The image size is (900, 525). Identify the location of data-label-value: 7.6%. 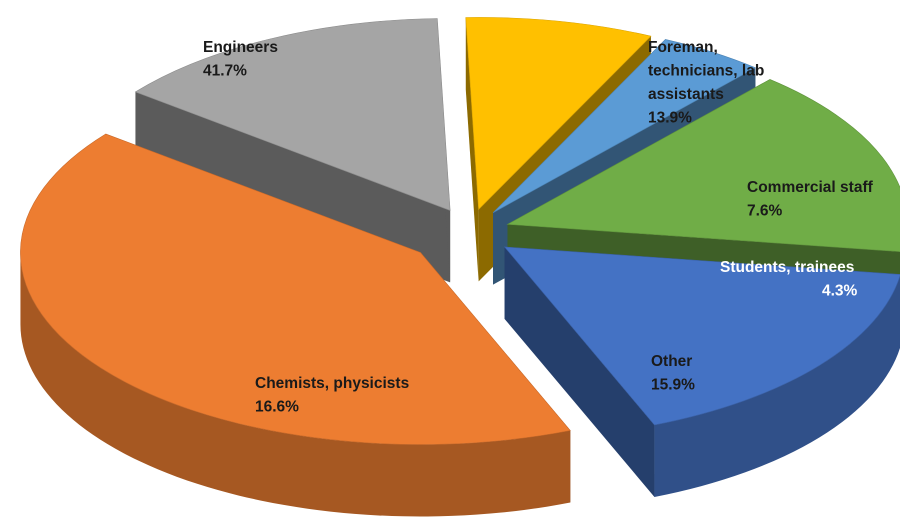
(765, 211).